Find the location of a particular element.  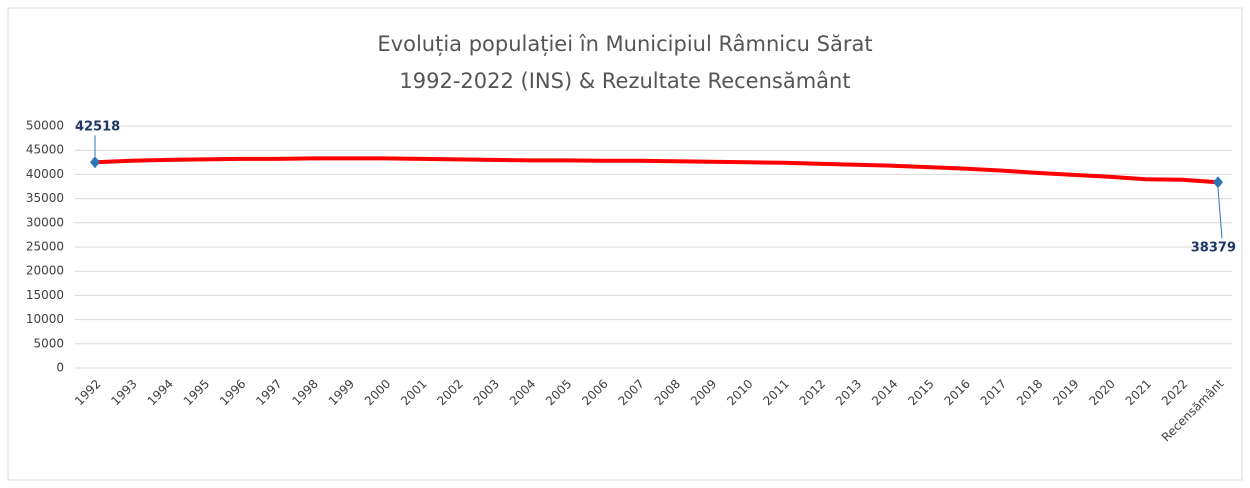

data-label: 38379 is located at coordinates (1213, 248).